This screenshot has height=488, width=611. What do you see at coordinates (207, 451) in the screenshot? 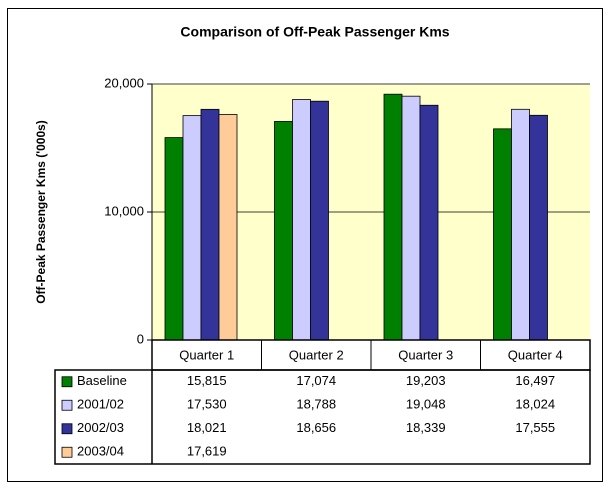
I see `data-table-value: 17,619` at bounding box center [207, 451].